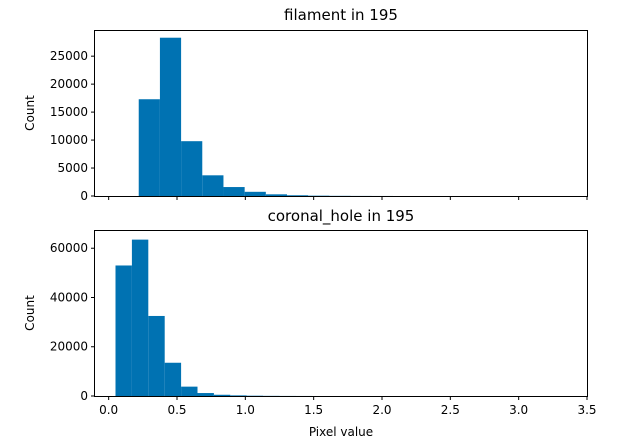 The height and width of the screenshot is (440, 629). What do you see at coordinates (69, 297) in the screenshot?
I see `y-tick-label: 40000` at bounding box center [69, 297].